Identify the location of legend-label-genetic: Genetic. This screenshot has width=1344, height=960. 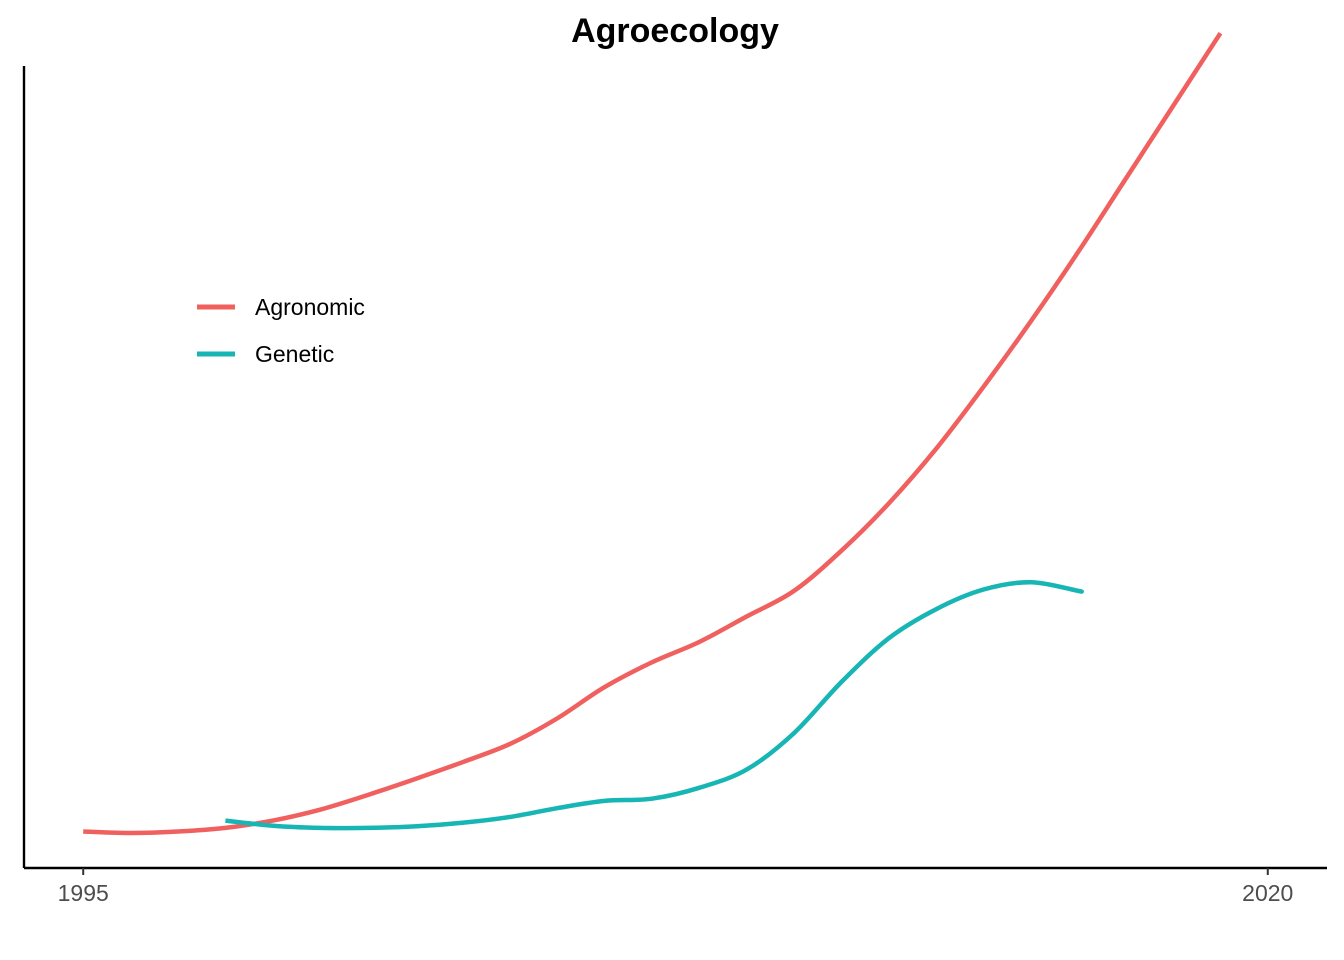
(294, 354).